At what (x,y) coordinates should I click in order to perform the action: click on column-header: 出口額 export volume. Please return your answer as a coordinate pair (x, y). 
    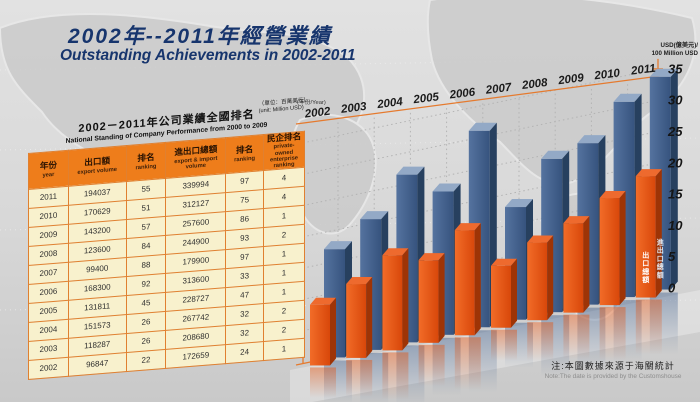
    Looking at the image, I should click on (97, 166).